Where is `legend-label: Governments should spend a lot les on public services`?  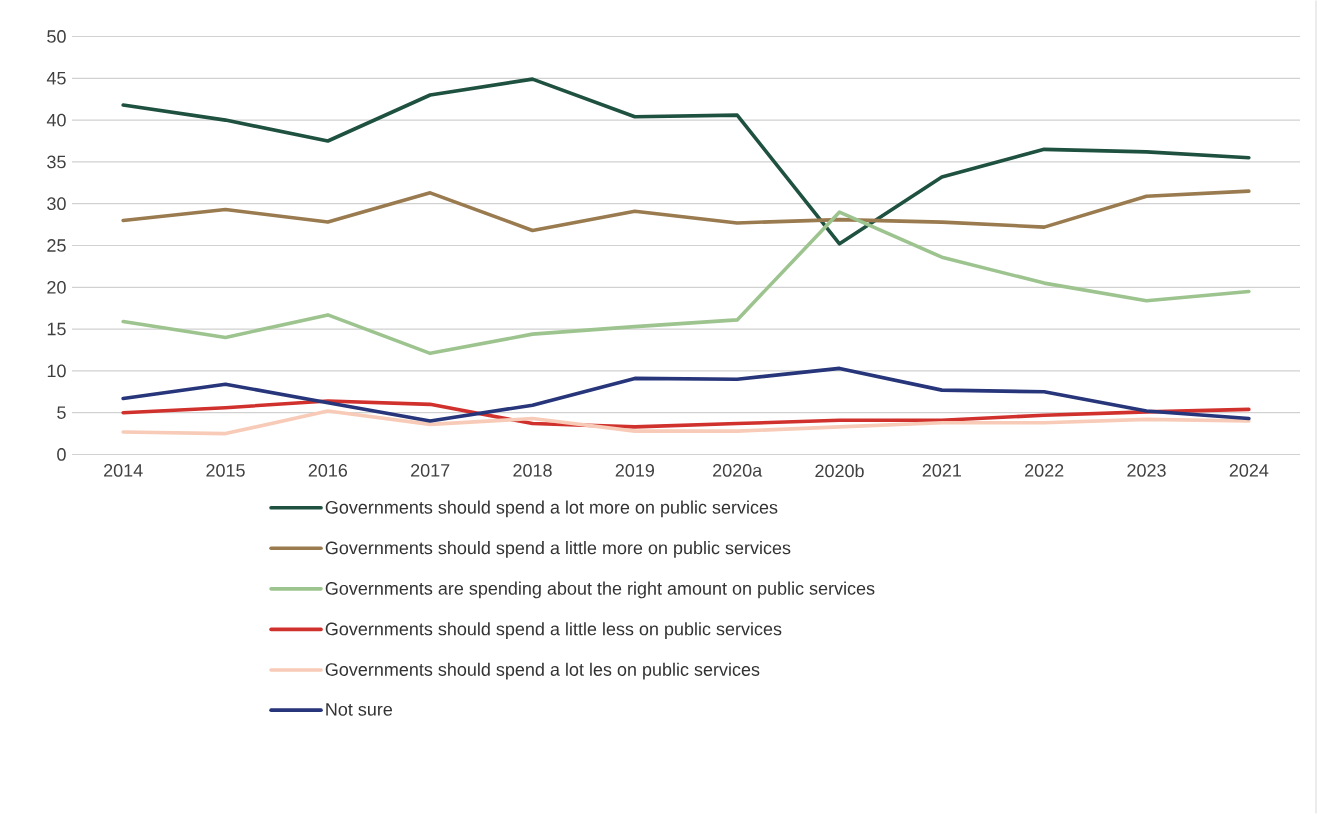
legend-label: Governments should spend a lot les on public services is located at coordinates (542, 671).